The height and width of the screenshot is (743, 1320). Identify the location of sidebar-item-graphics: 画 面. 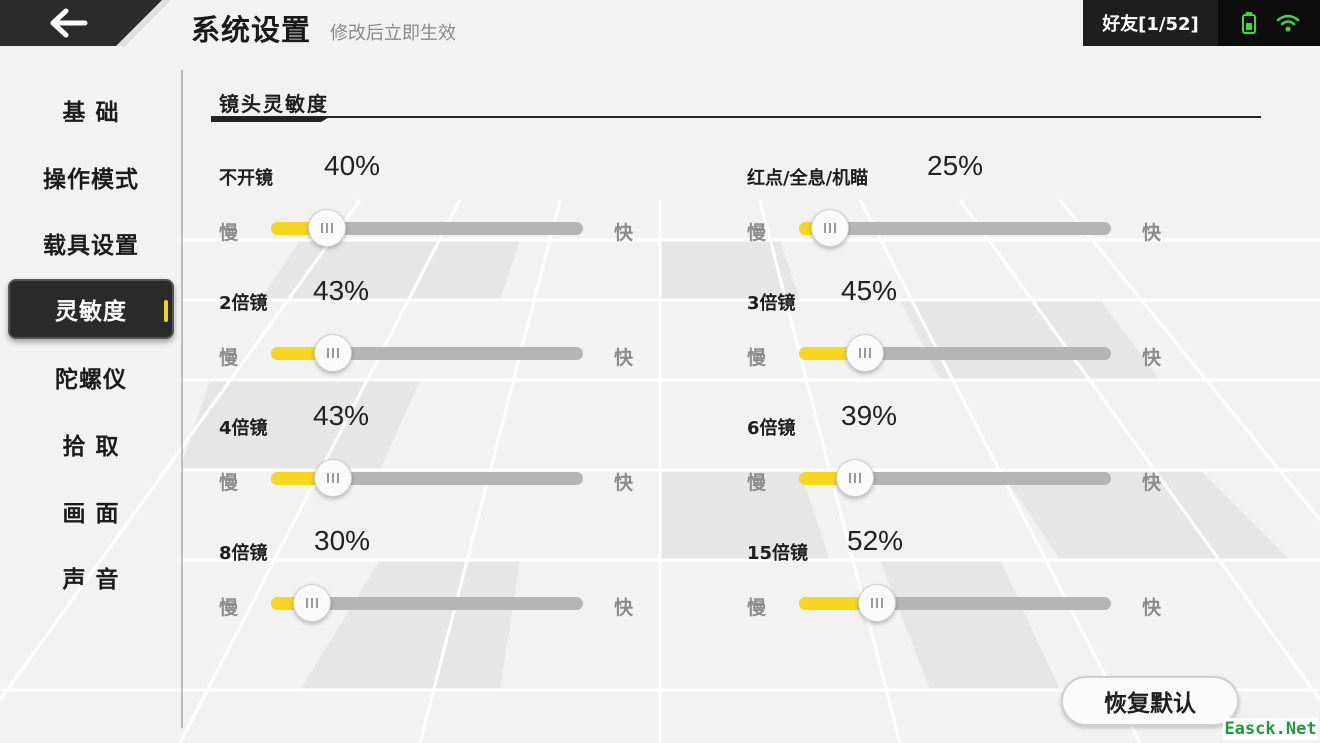
(91, 514).